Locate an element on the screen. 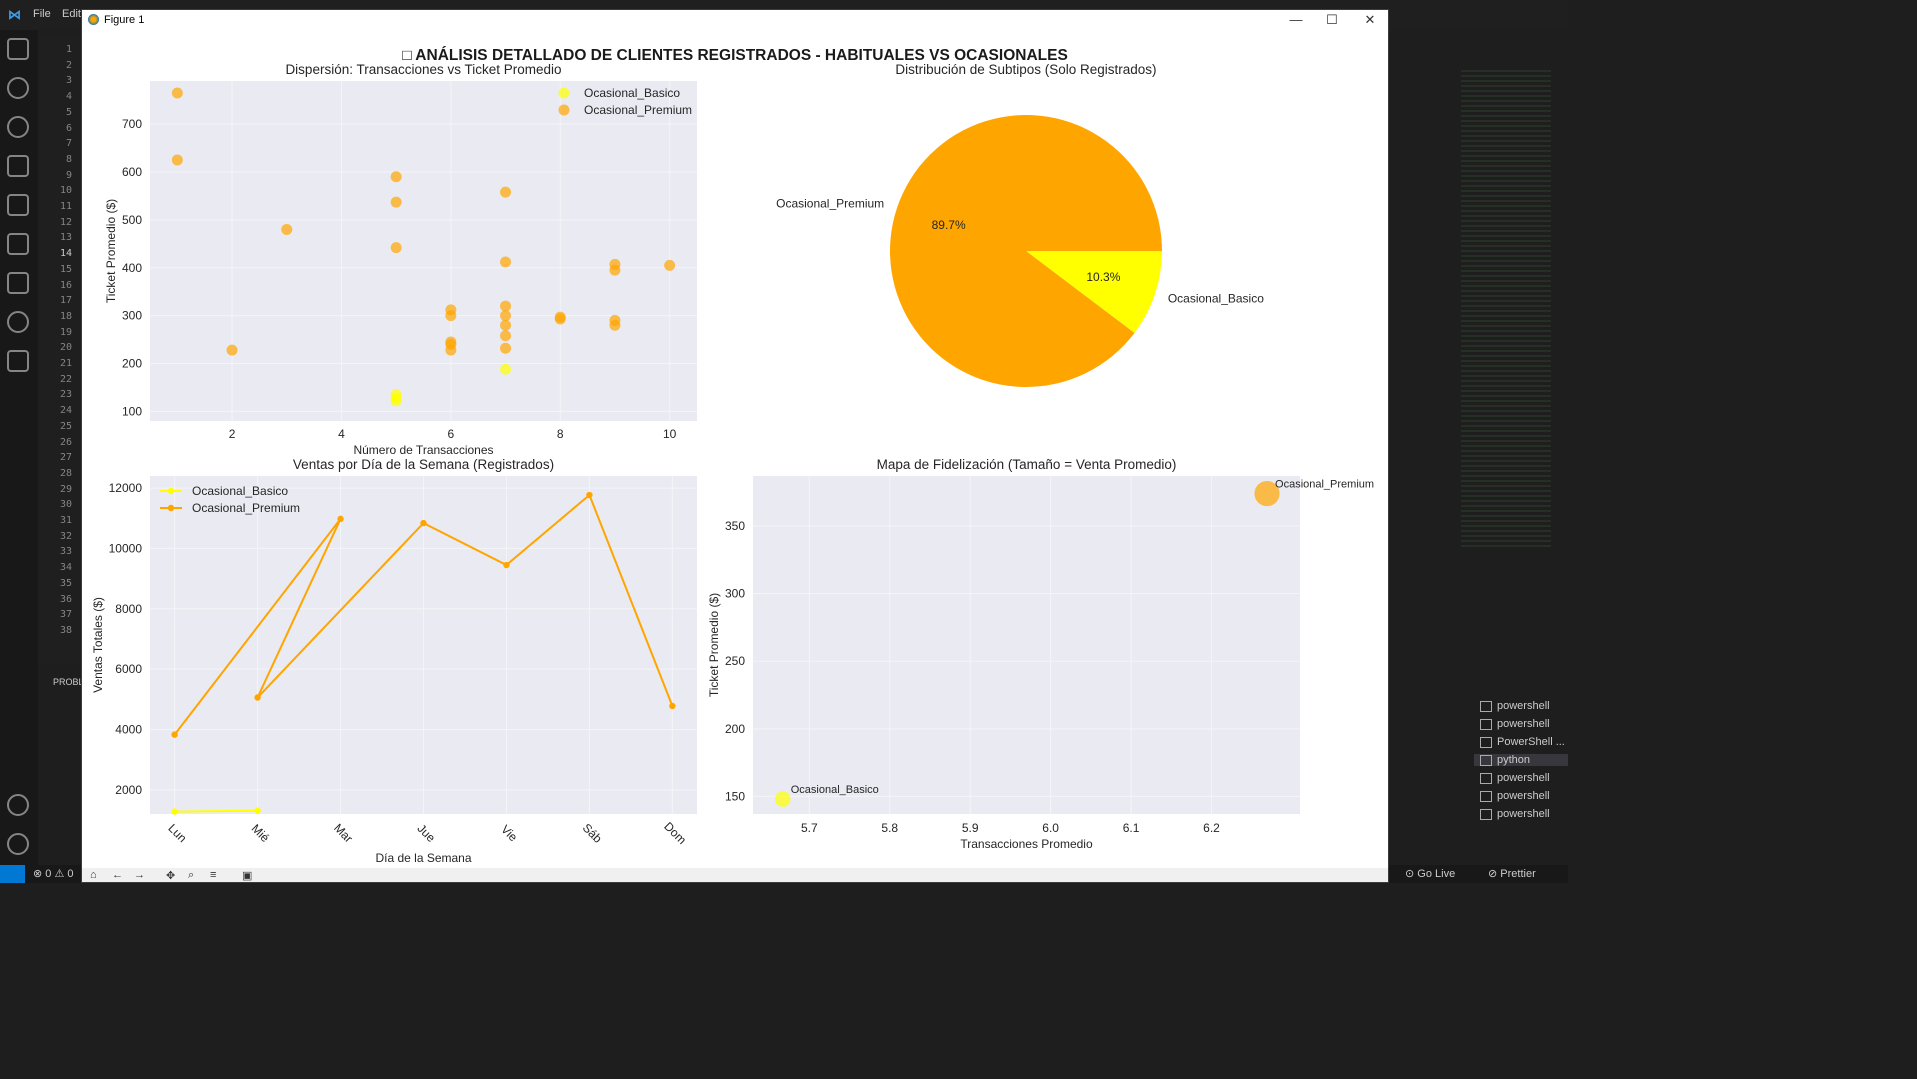 The image size is (1917, 1079). y-tick-label: 100 is located at coordinates (132, 411).